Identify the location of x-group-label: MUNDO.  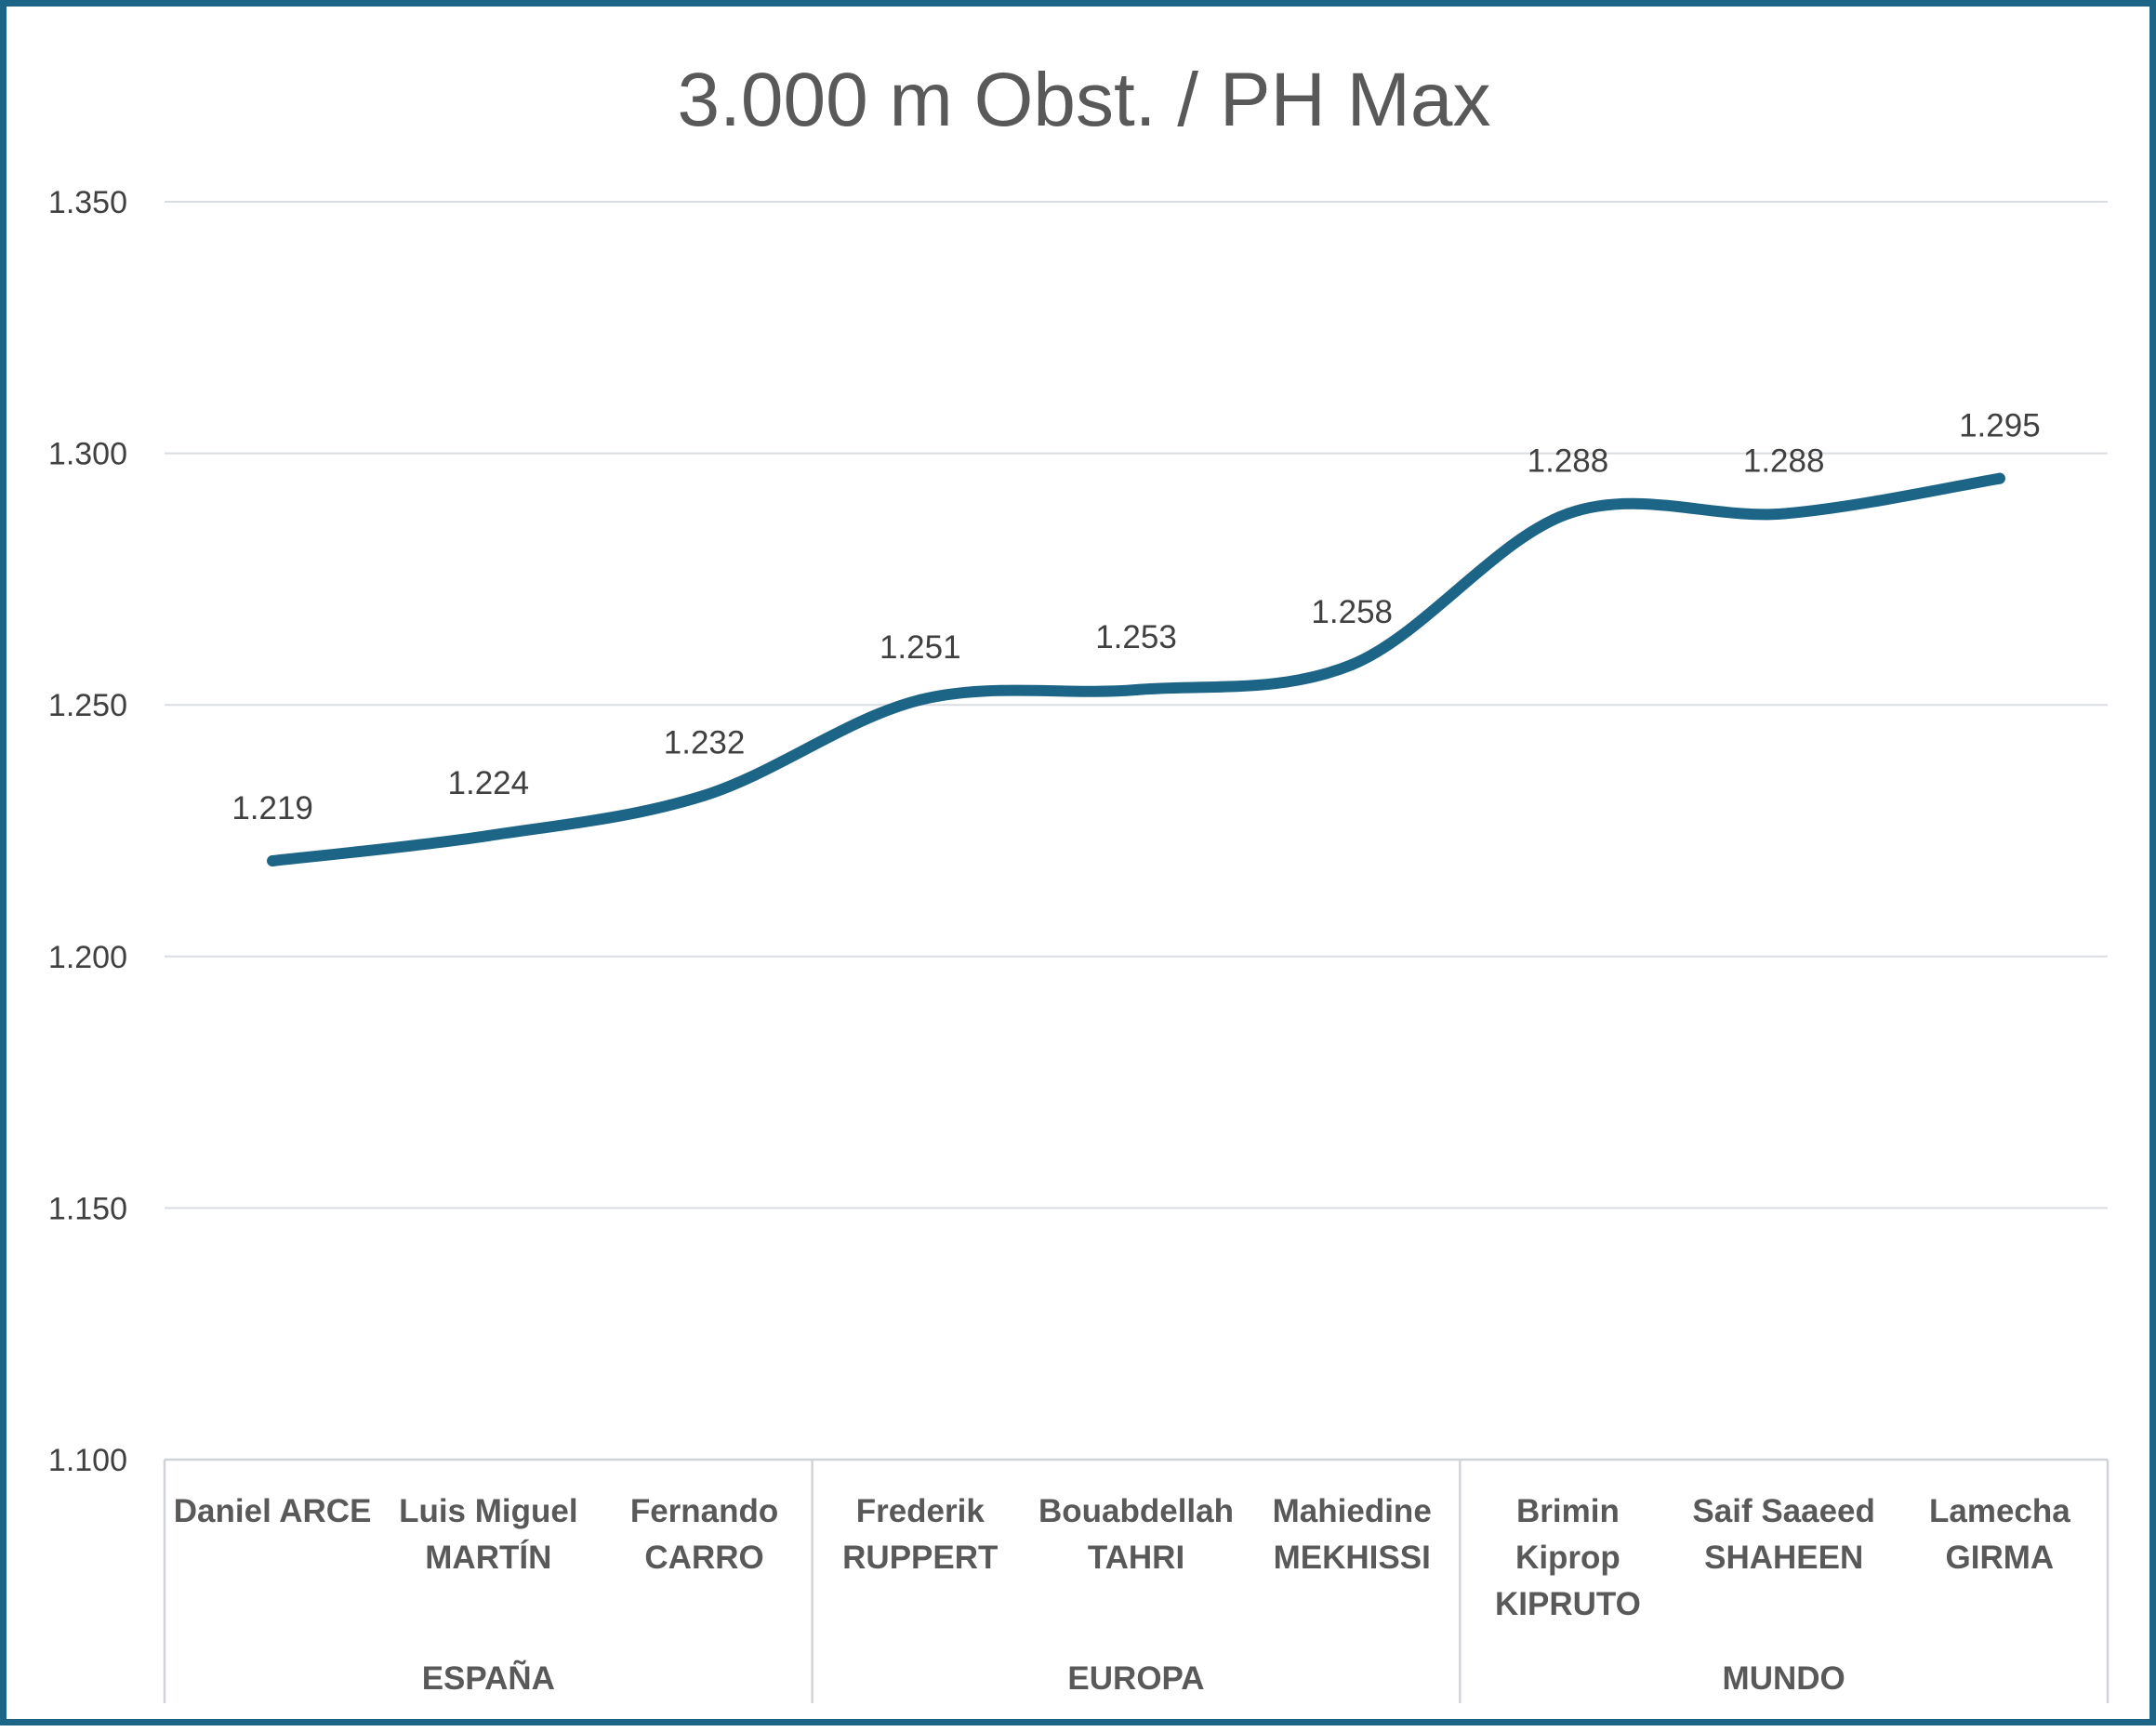
(1784, 1678).